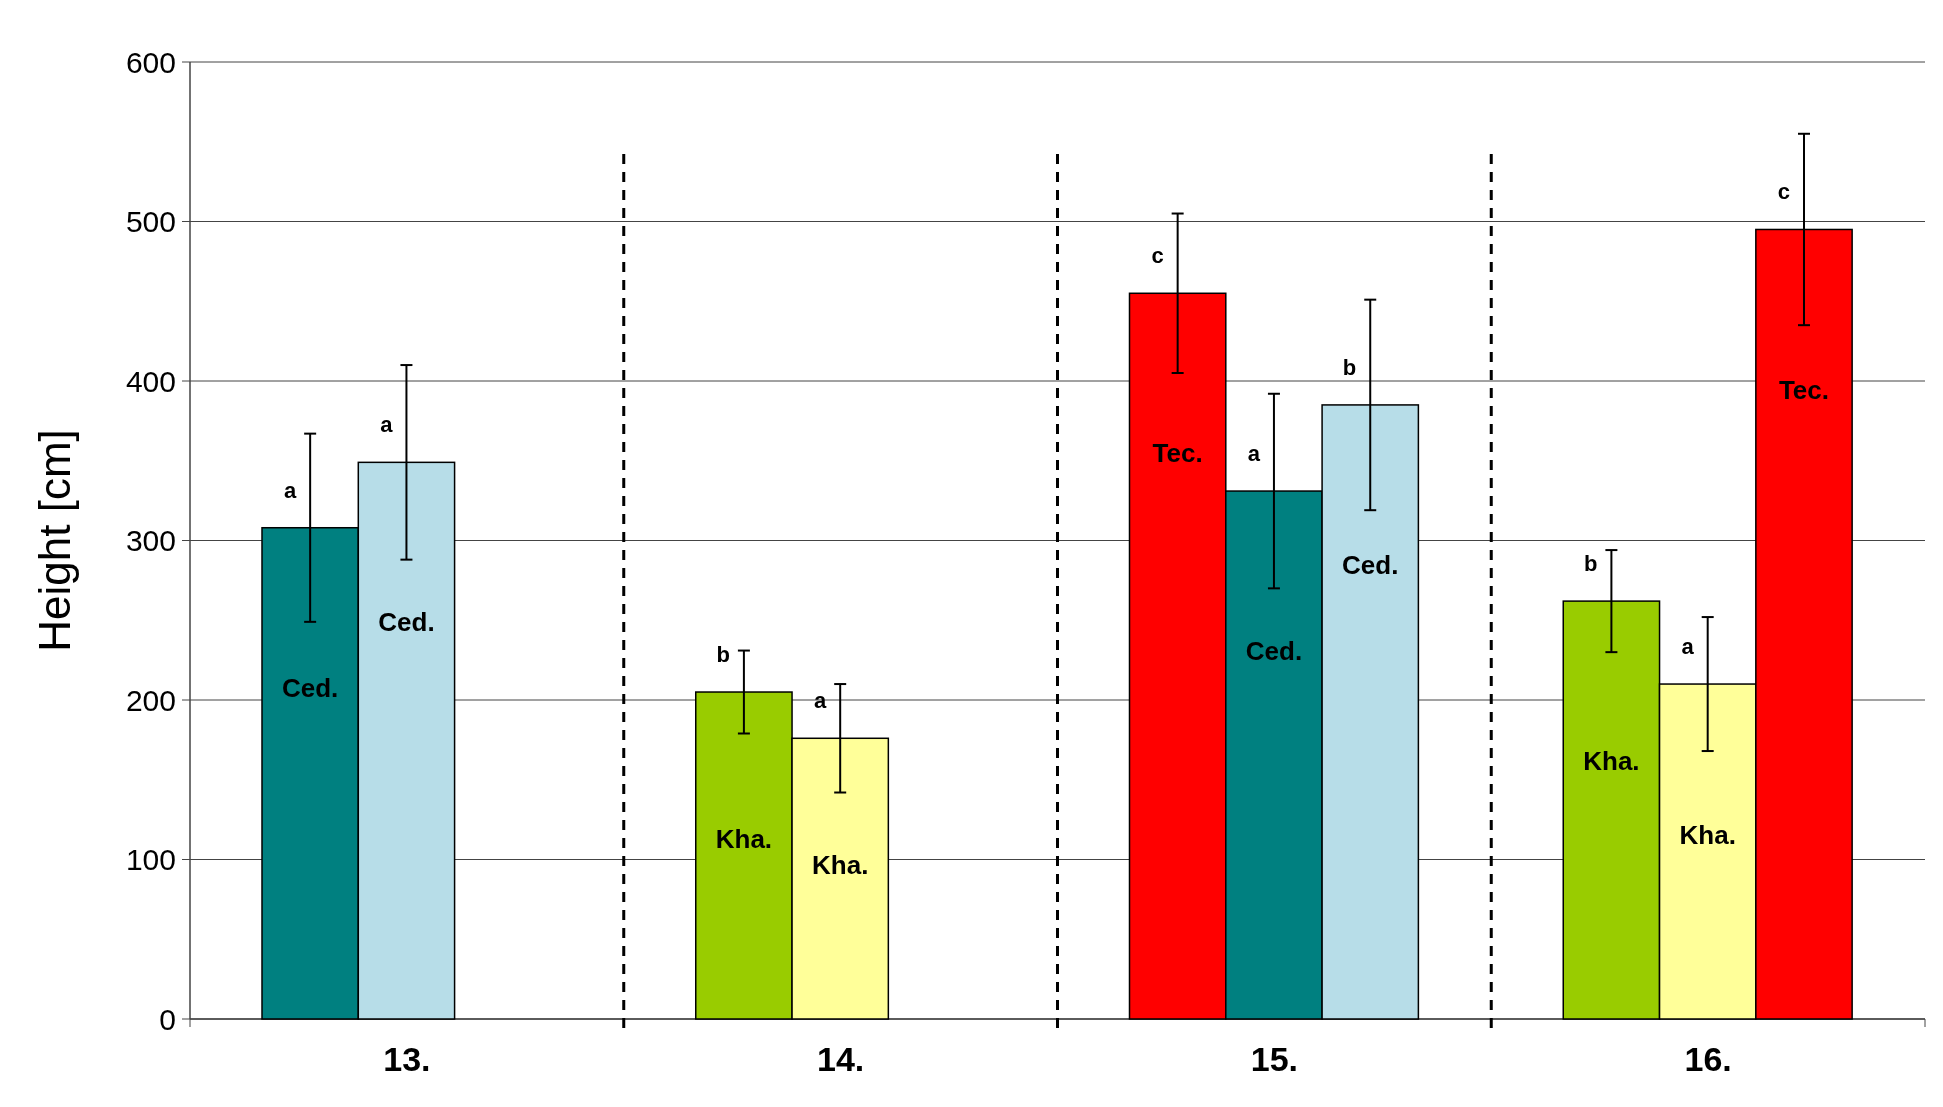  What do you see at coordinates (54, 540) in the screenshot?
I see `y-axis-title: Height [cm]` at bounding box center [54, 540].